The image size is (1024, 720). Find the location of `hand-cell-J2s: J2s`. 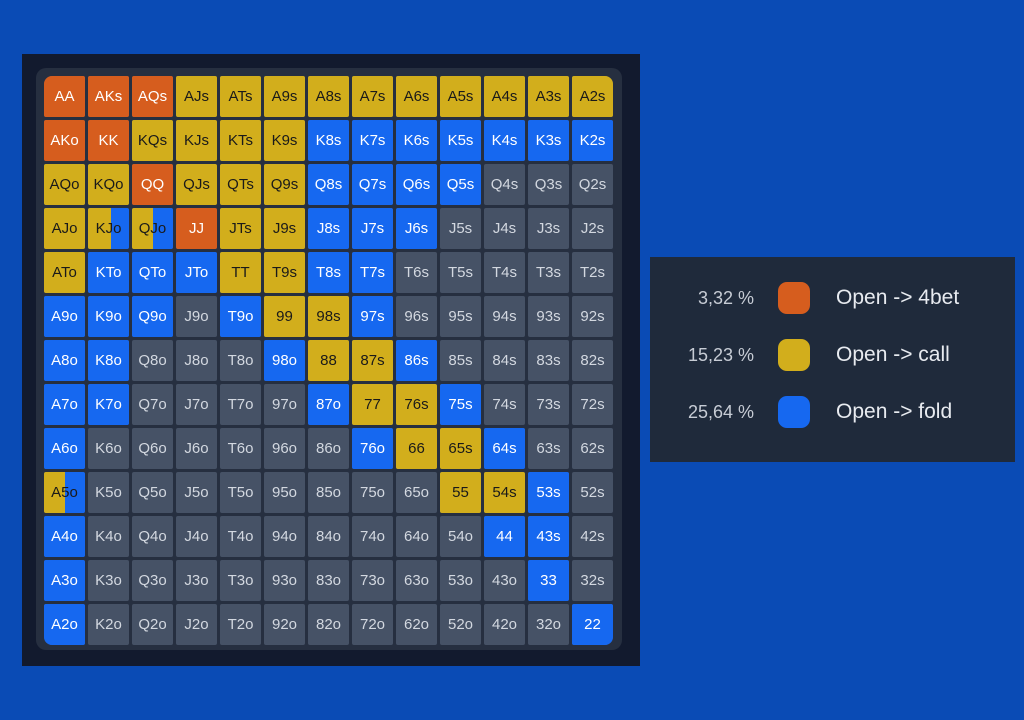

hand-cell-J2s: J2s is located at coordinates (592, 228).